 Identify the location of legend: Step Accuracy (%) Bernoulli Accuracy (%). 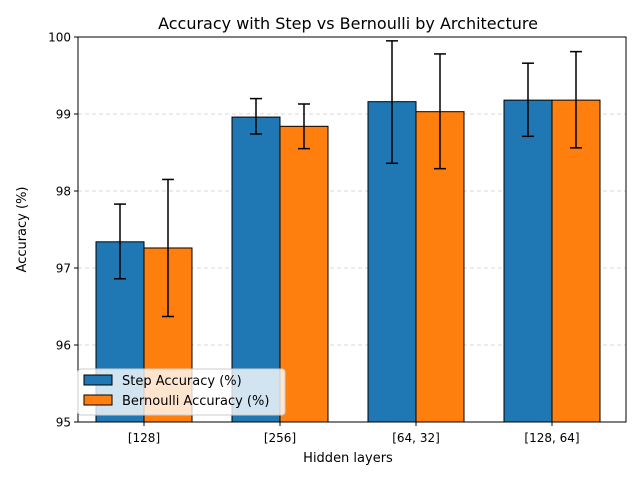
(181, 392).